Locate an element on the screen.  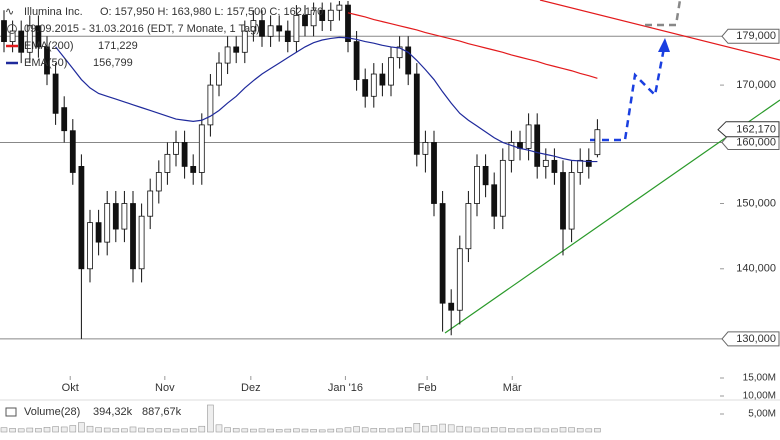
volume-name: Volume(28) is located at coordinates (52, 412).